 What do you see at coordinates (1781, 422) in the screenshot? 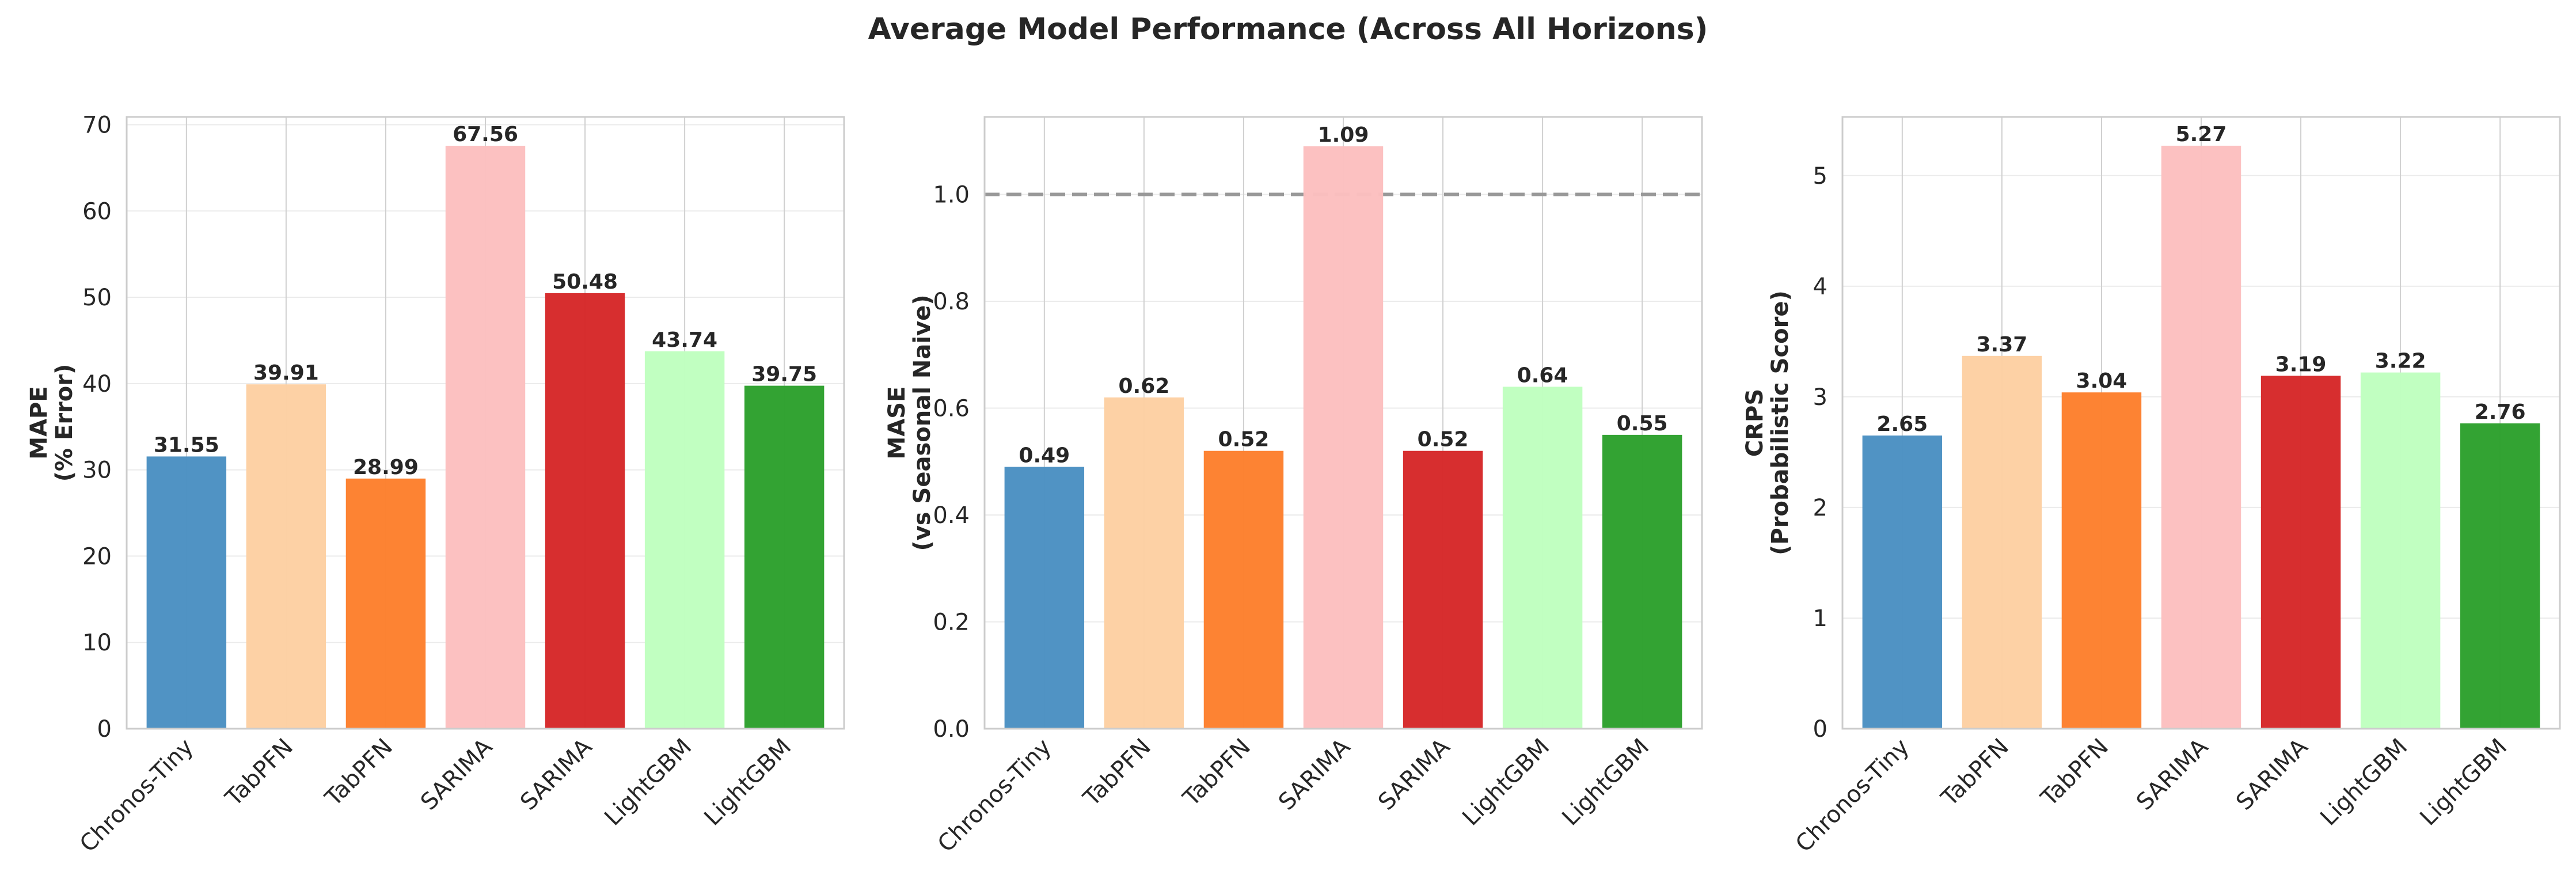
I see `y-axis-label-line: (Probabilistic Score)` at bounding box center [1781, 422].